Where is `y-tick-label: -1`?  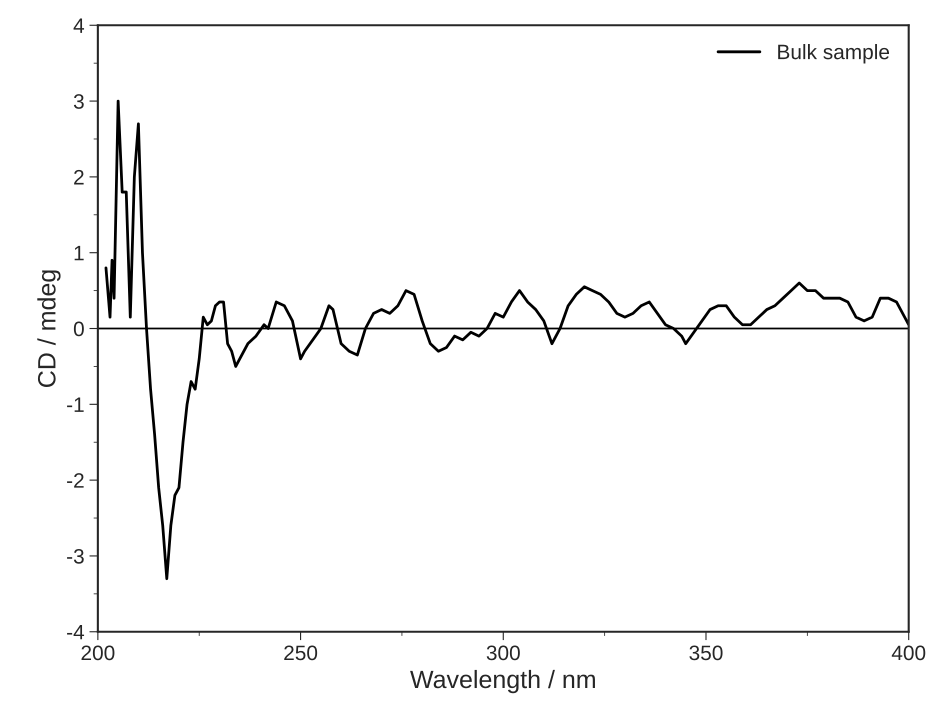
y-tick-label: -1 is located at coordinates (75, 405).